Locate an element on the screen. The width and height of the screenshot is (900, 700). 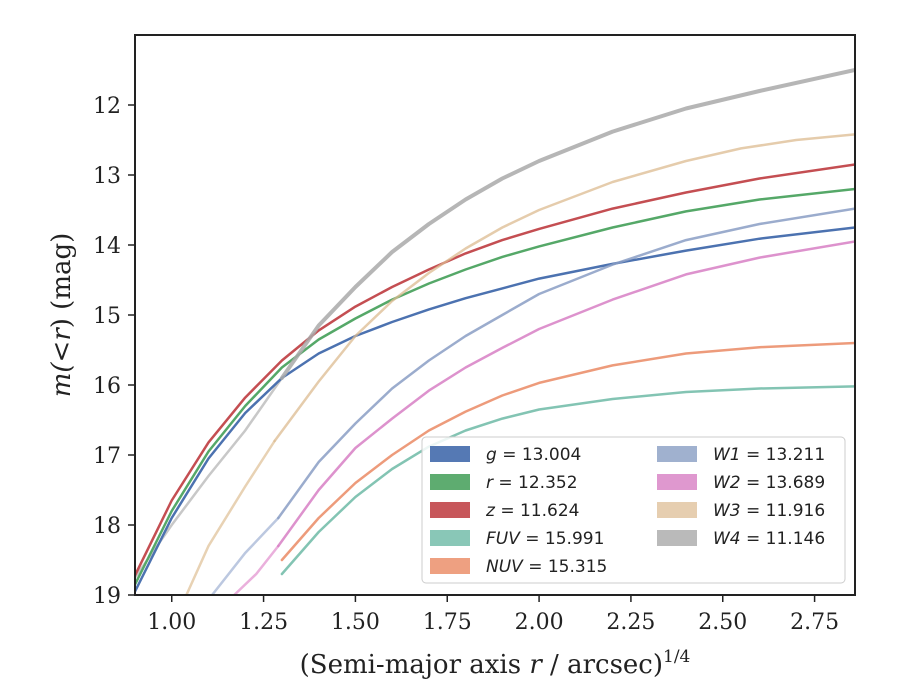
x-tick-label: 1.25 is located at coordinates (263, 622).